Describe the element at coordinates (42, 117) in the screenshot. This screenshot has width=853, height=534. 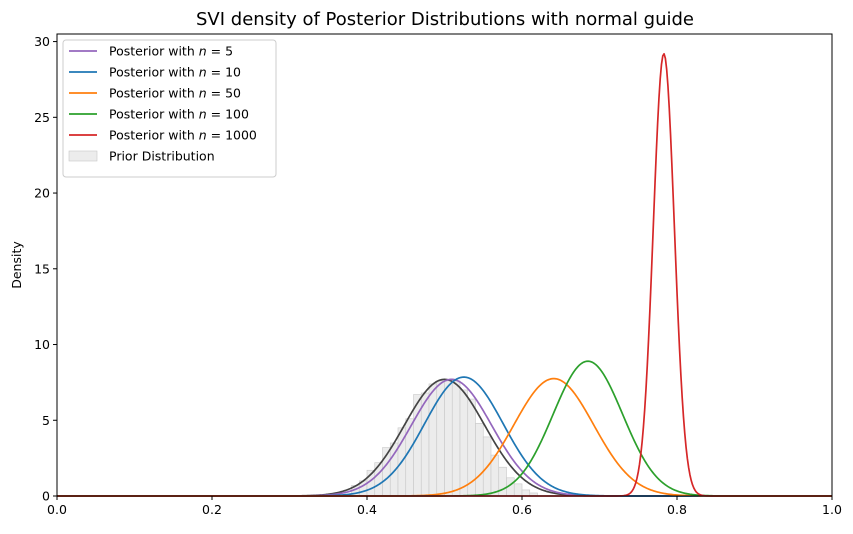
I see `y-tick-label: 25` at that location.